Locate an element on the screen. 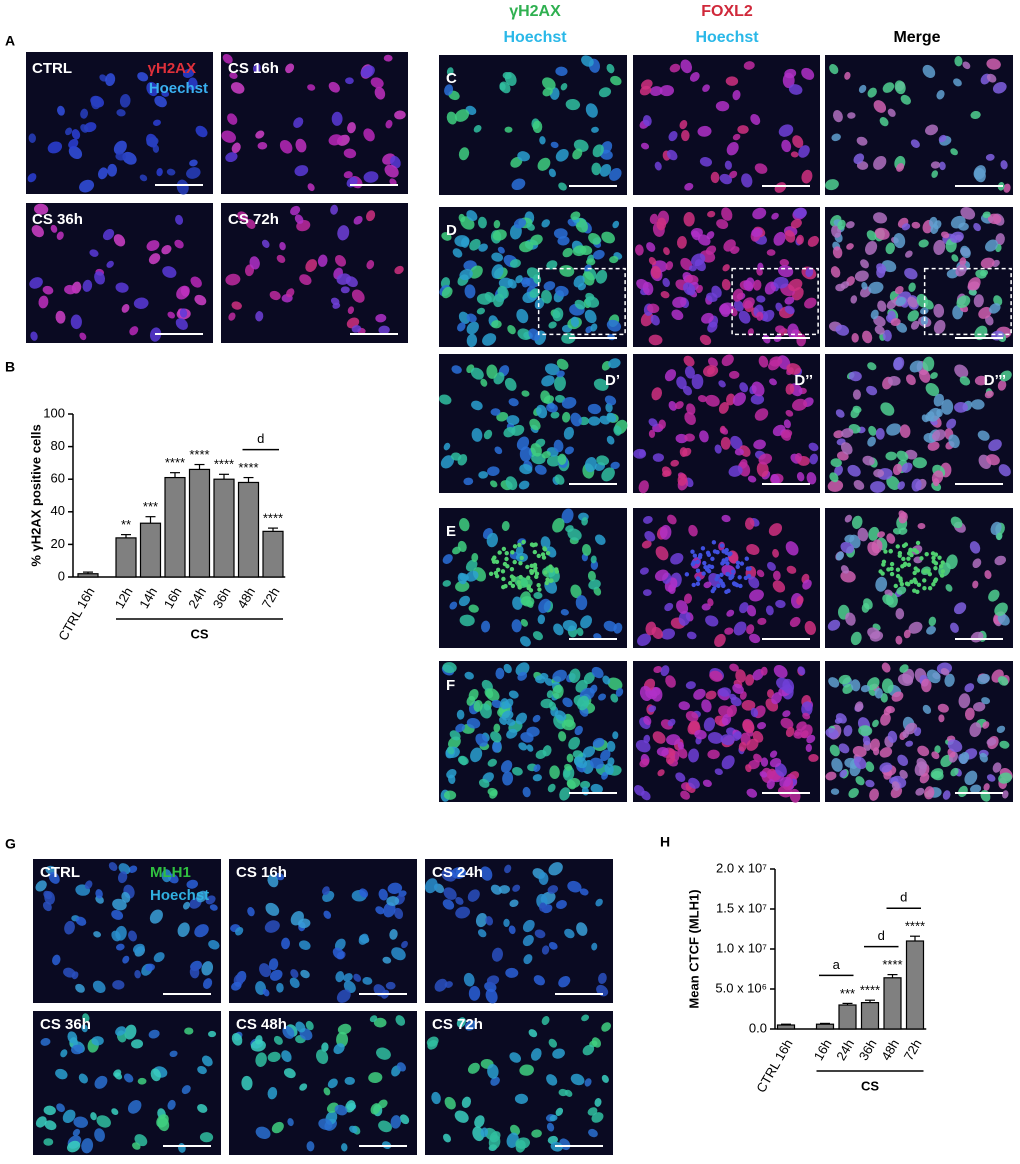  y-tick-label: 100 is located at coordinates (54, 412).